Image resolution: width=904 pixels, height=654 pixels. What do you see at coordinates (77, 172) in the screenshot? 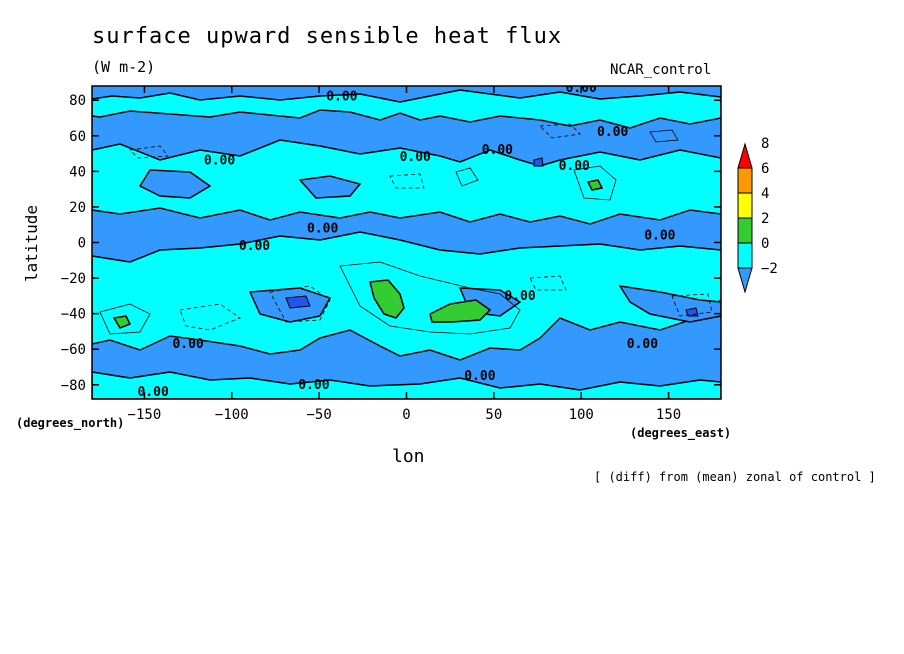
I see `y-tick-label: 40` at bounding box center [77, 172].